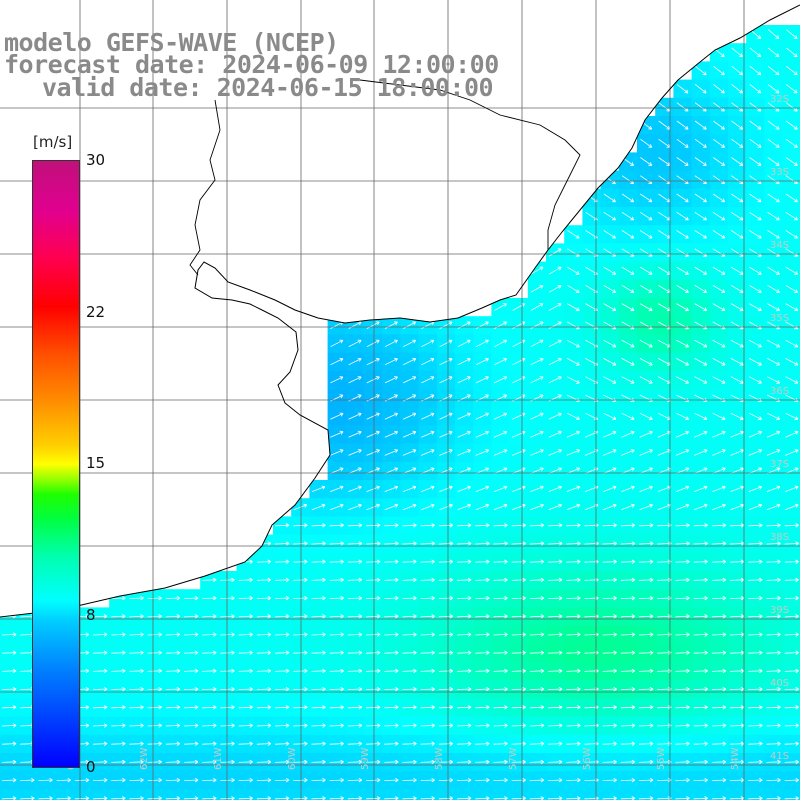 The height and width of the screenshot is (800, 800). I want to click on longitude-label: 62W, so click(144, 758).